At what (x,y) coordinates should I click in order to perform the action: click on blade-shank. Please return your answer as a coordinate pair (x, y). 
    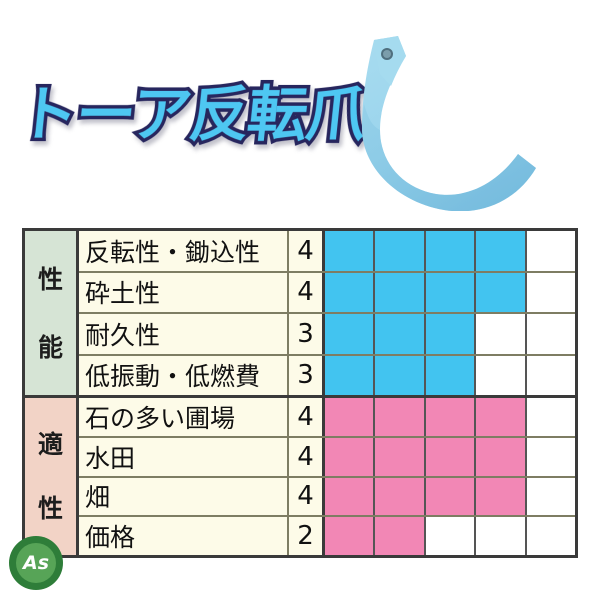
    Looking at the image, I should click on (390, 61).